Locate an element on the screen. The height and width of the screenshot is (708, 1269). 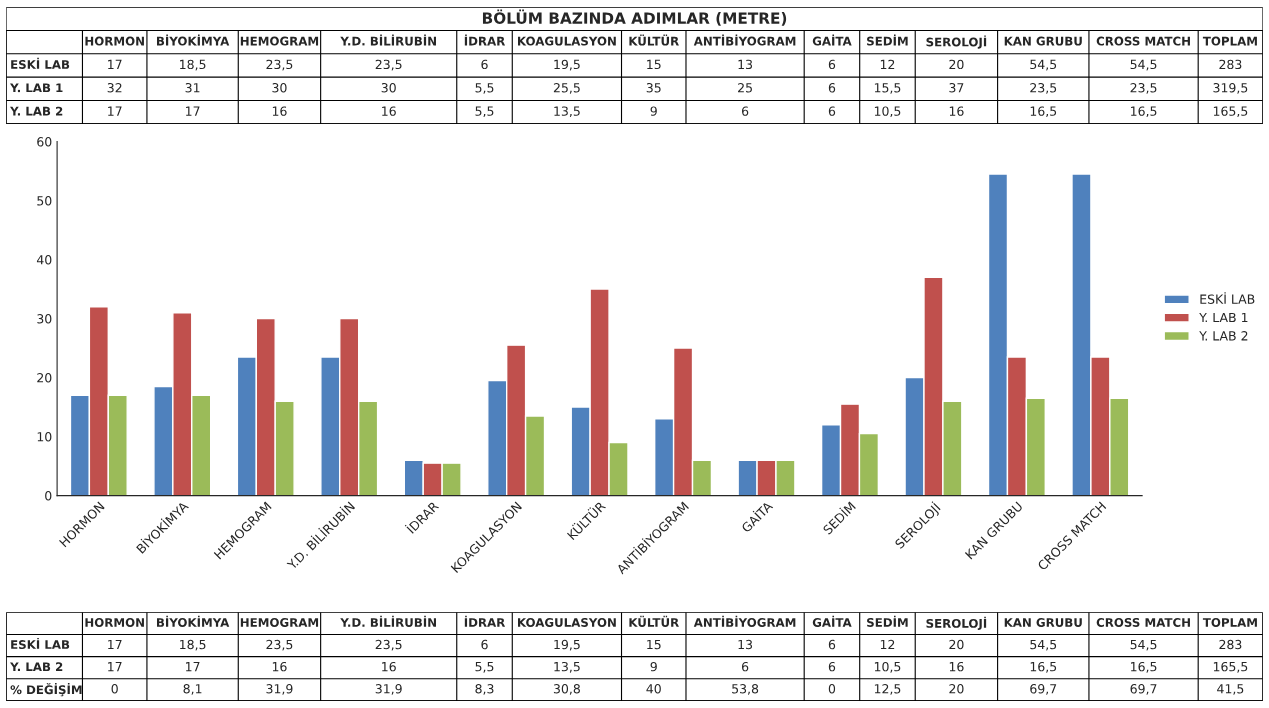
y-tick-label: 40 is located at coordinates (44, 260).